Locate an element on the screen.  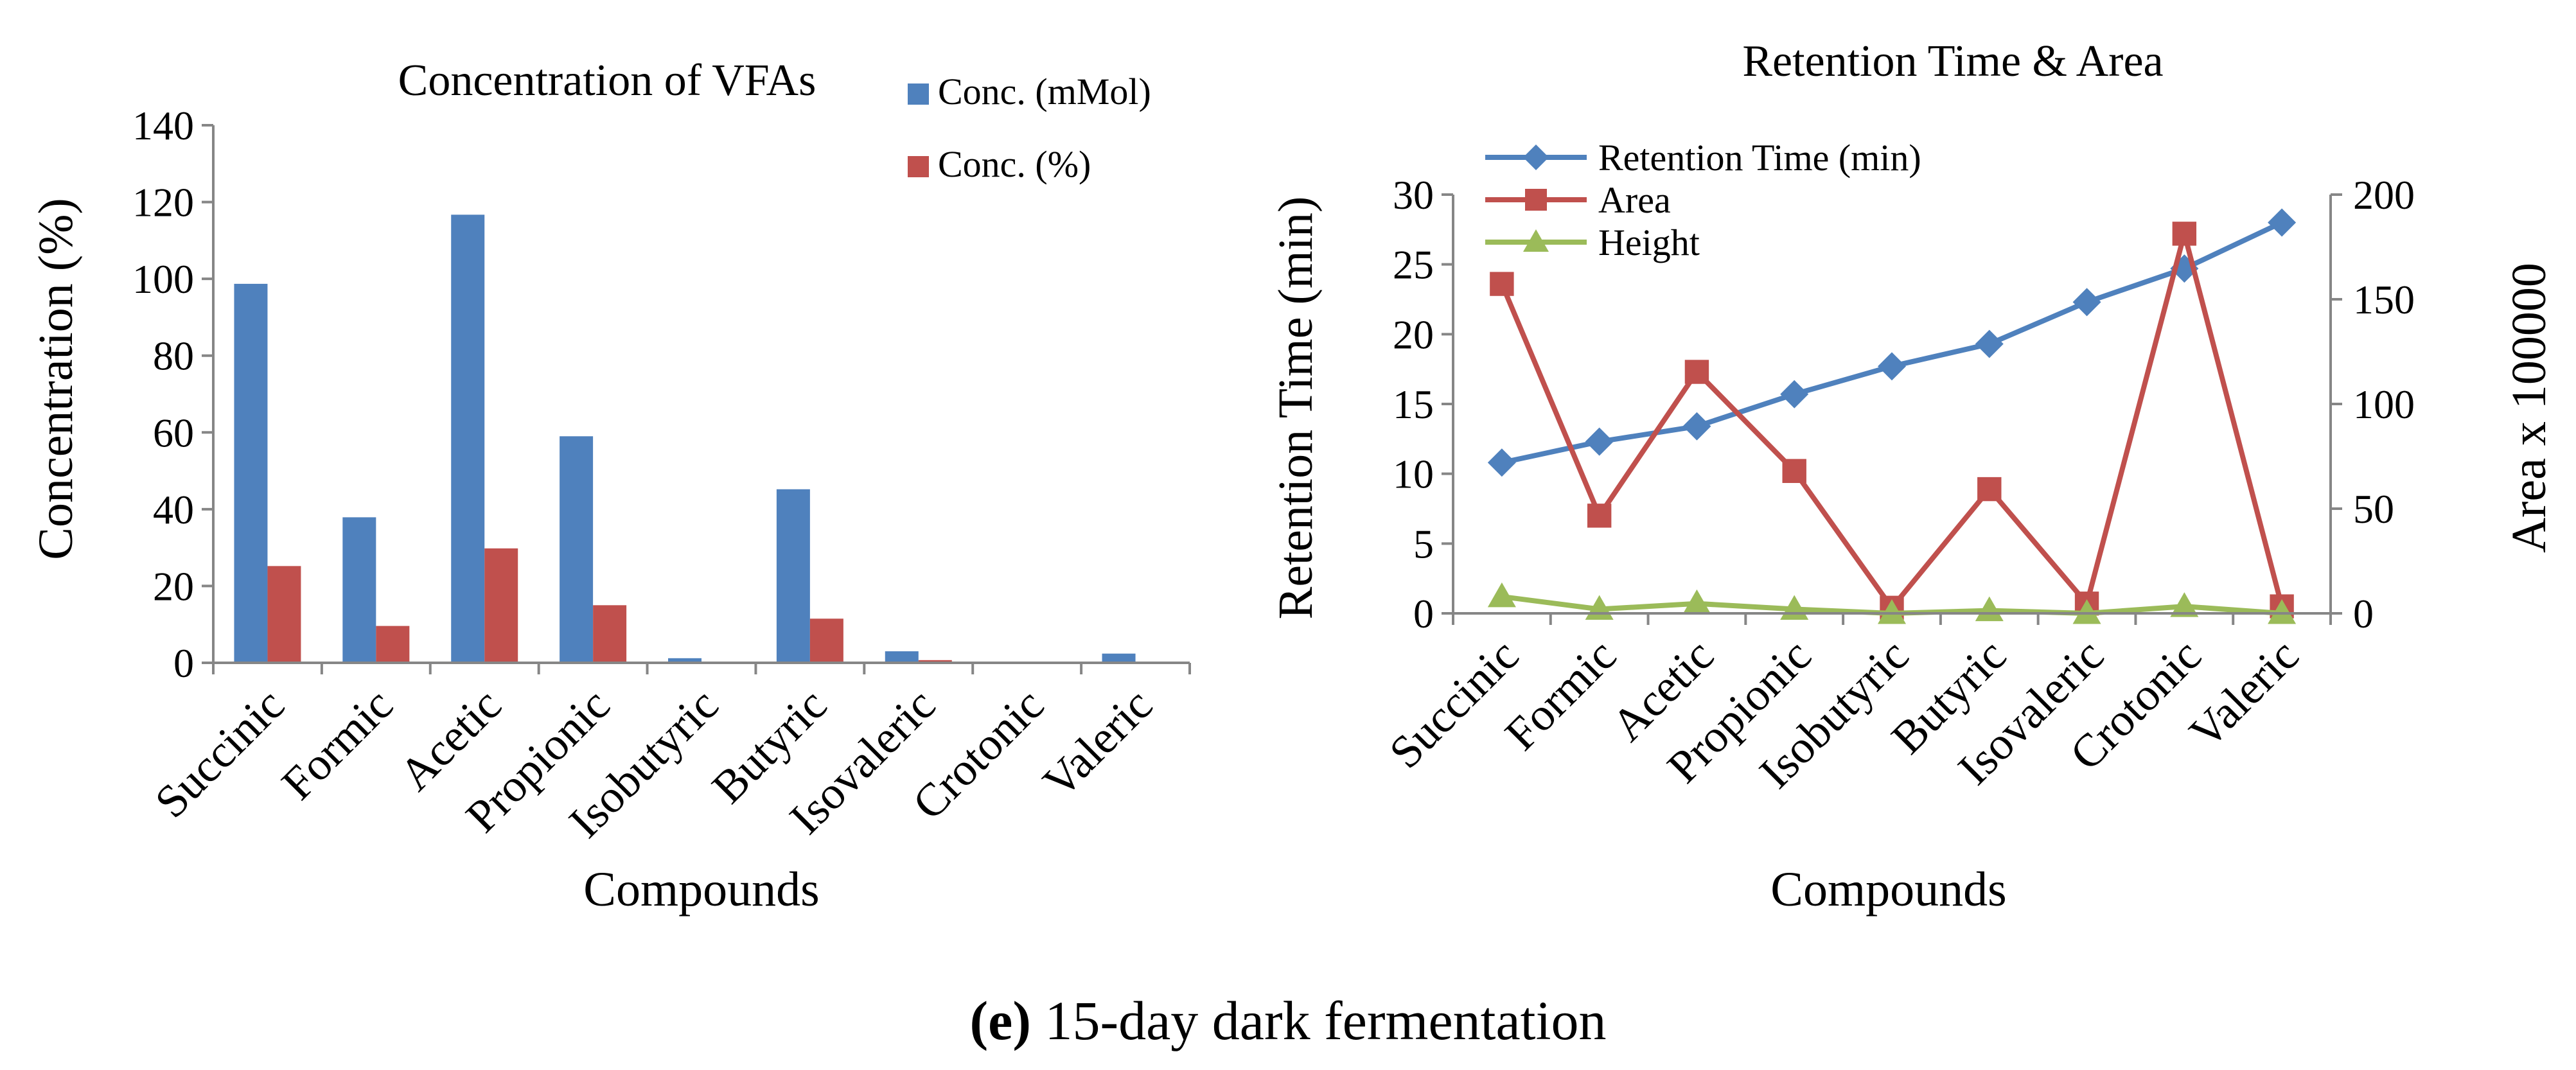
point-area-succinic is located at coordinates (1502, 284).